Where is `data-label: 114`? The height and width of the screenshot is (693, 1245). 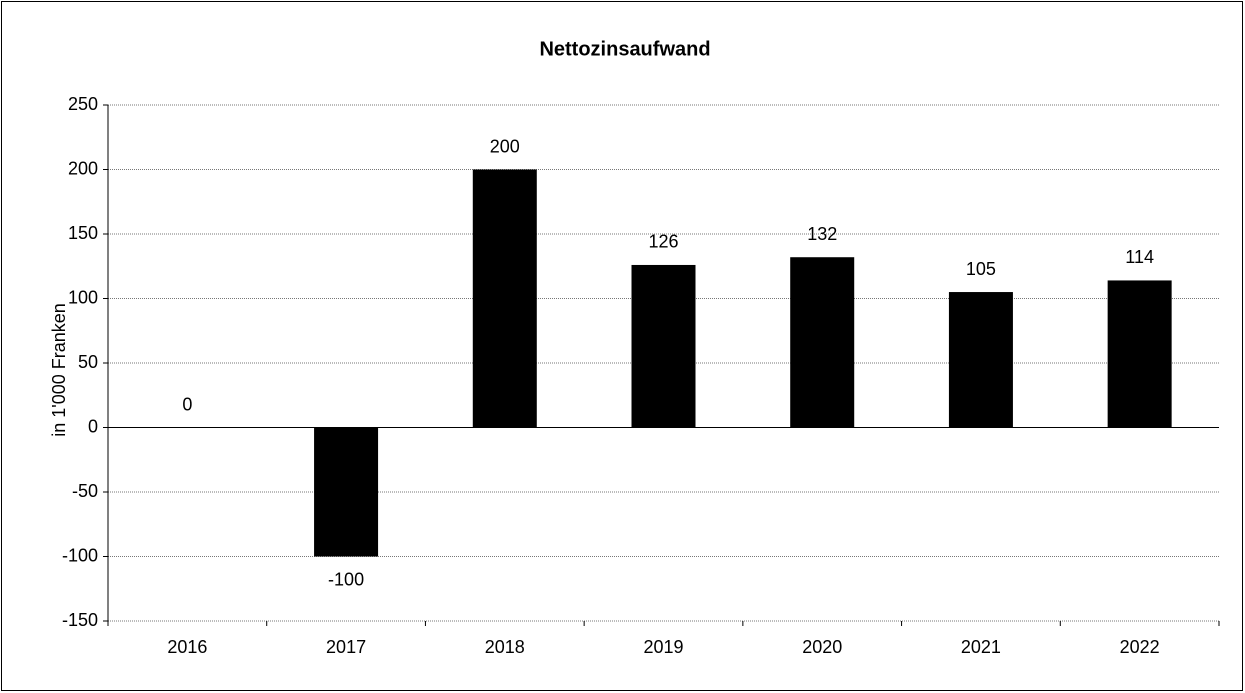 data-label: 114 is located at coordinates (1139, 257).